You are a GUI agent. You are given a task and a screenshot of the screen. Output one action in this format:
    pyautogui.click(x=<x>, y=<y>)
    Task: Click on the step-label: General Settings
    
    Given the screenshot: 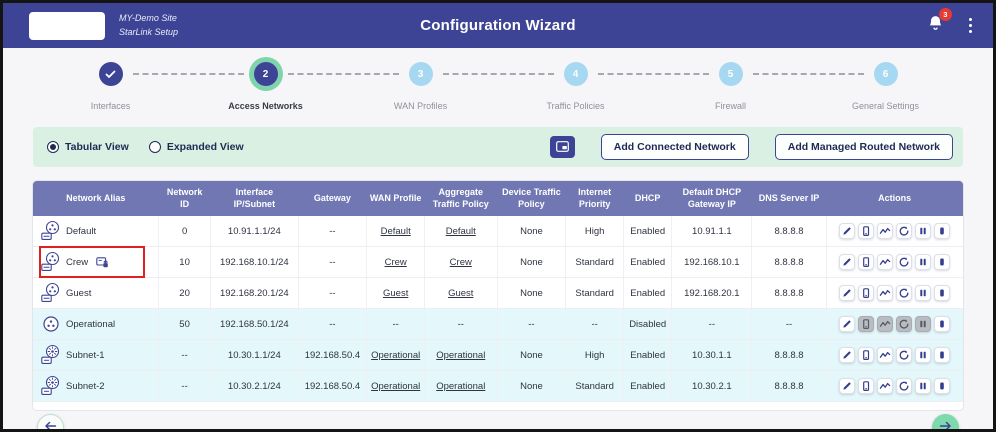 What is the action you would take?
    pyautogui.click(x=885, y=106)
    